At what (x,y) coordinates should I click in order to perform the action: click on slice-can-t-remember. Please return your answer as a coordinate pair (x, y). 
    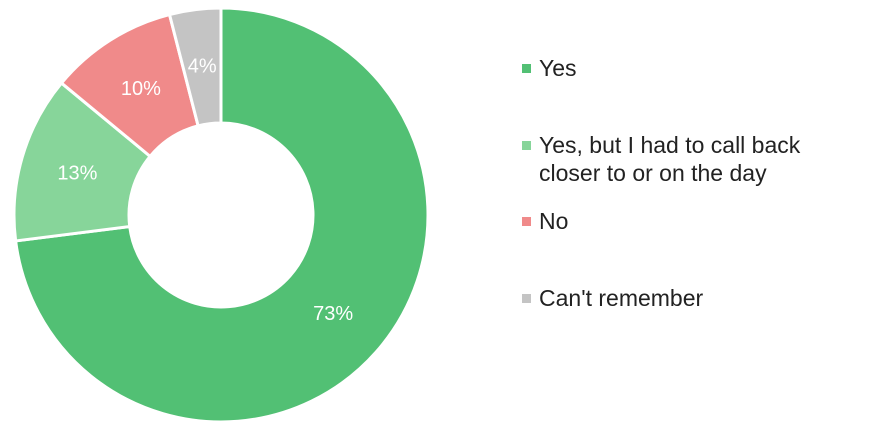
    Looking at the image, I should click on (195, 67).